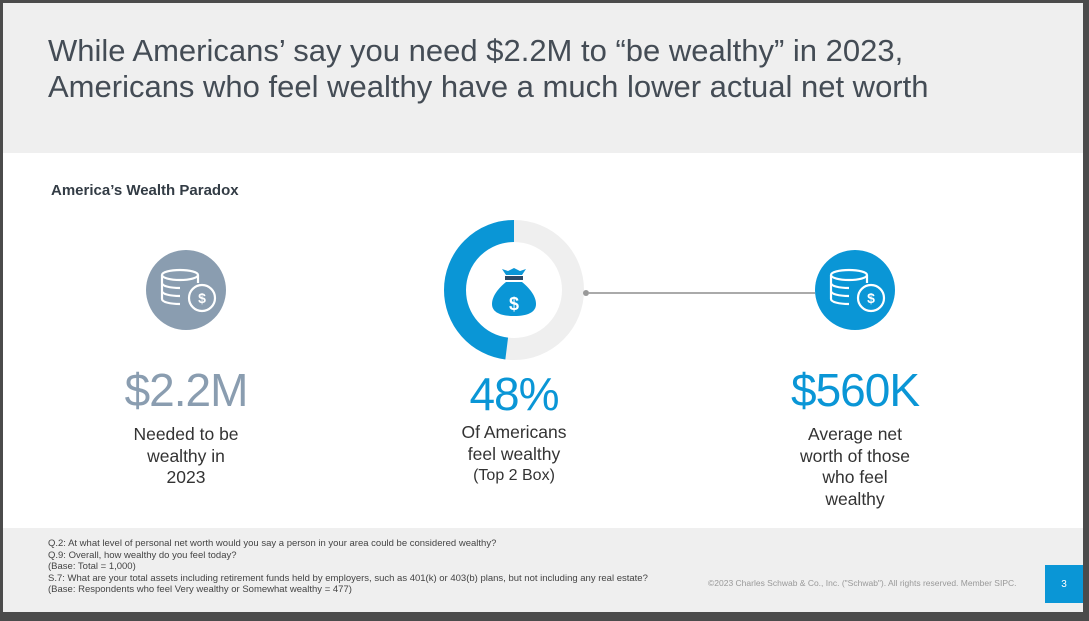 The height and width of the screenshot is (621, 1089). Describe the element at coordinates (702, 293) in the screenshot. I see `connector-line` at that location.